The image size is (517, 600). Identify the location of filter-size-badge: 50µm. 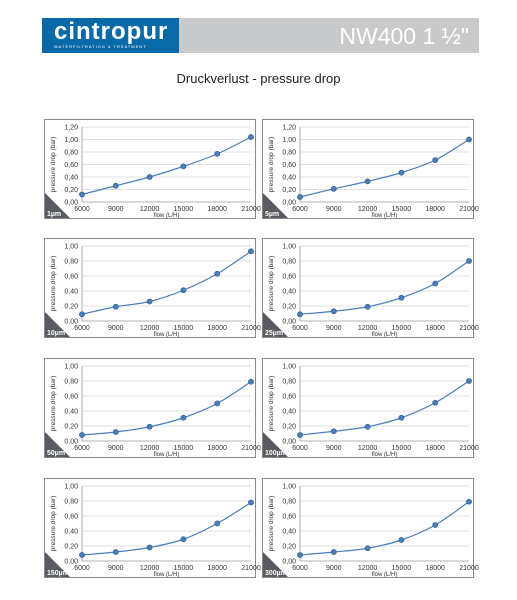
(56, 453).